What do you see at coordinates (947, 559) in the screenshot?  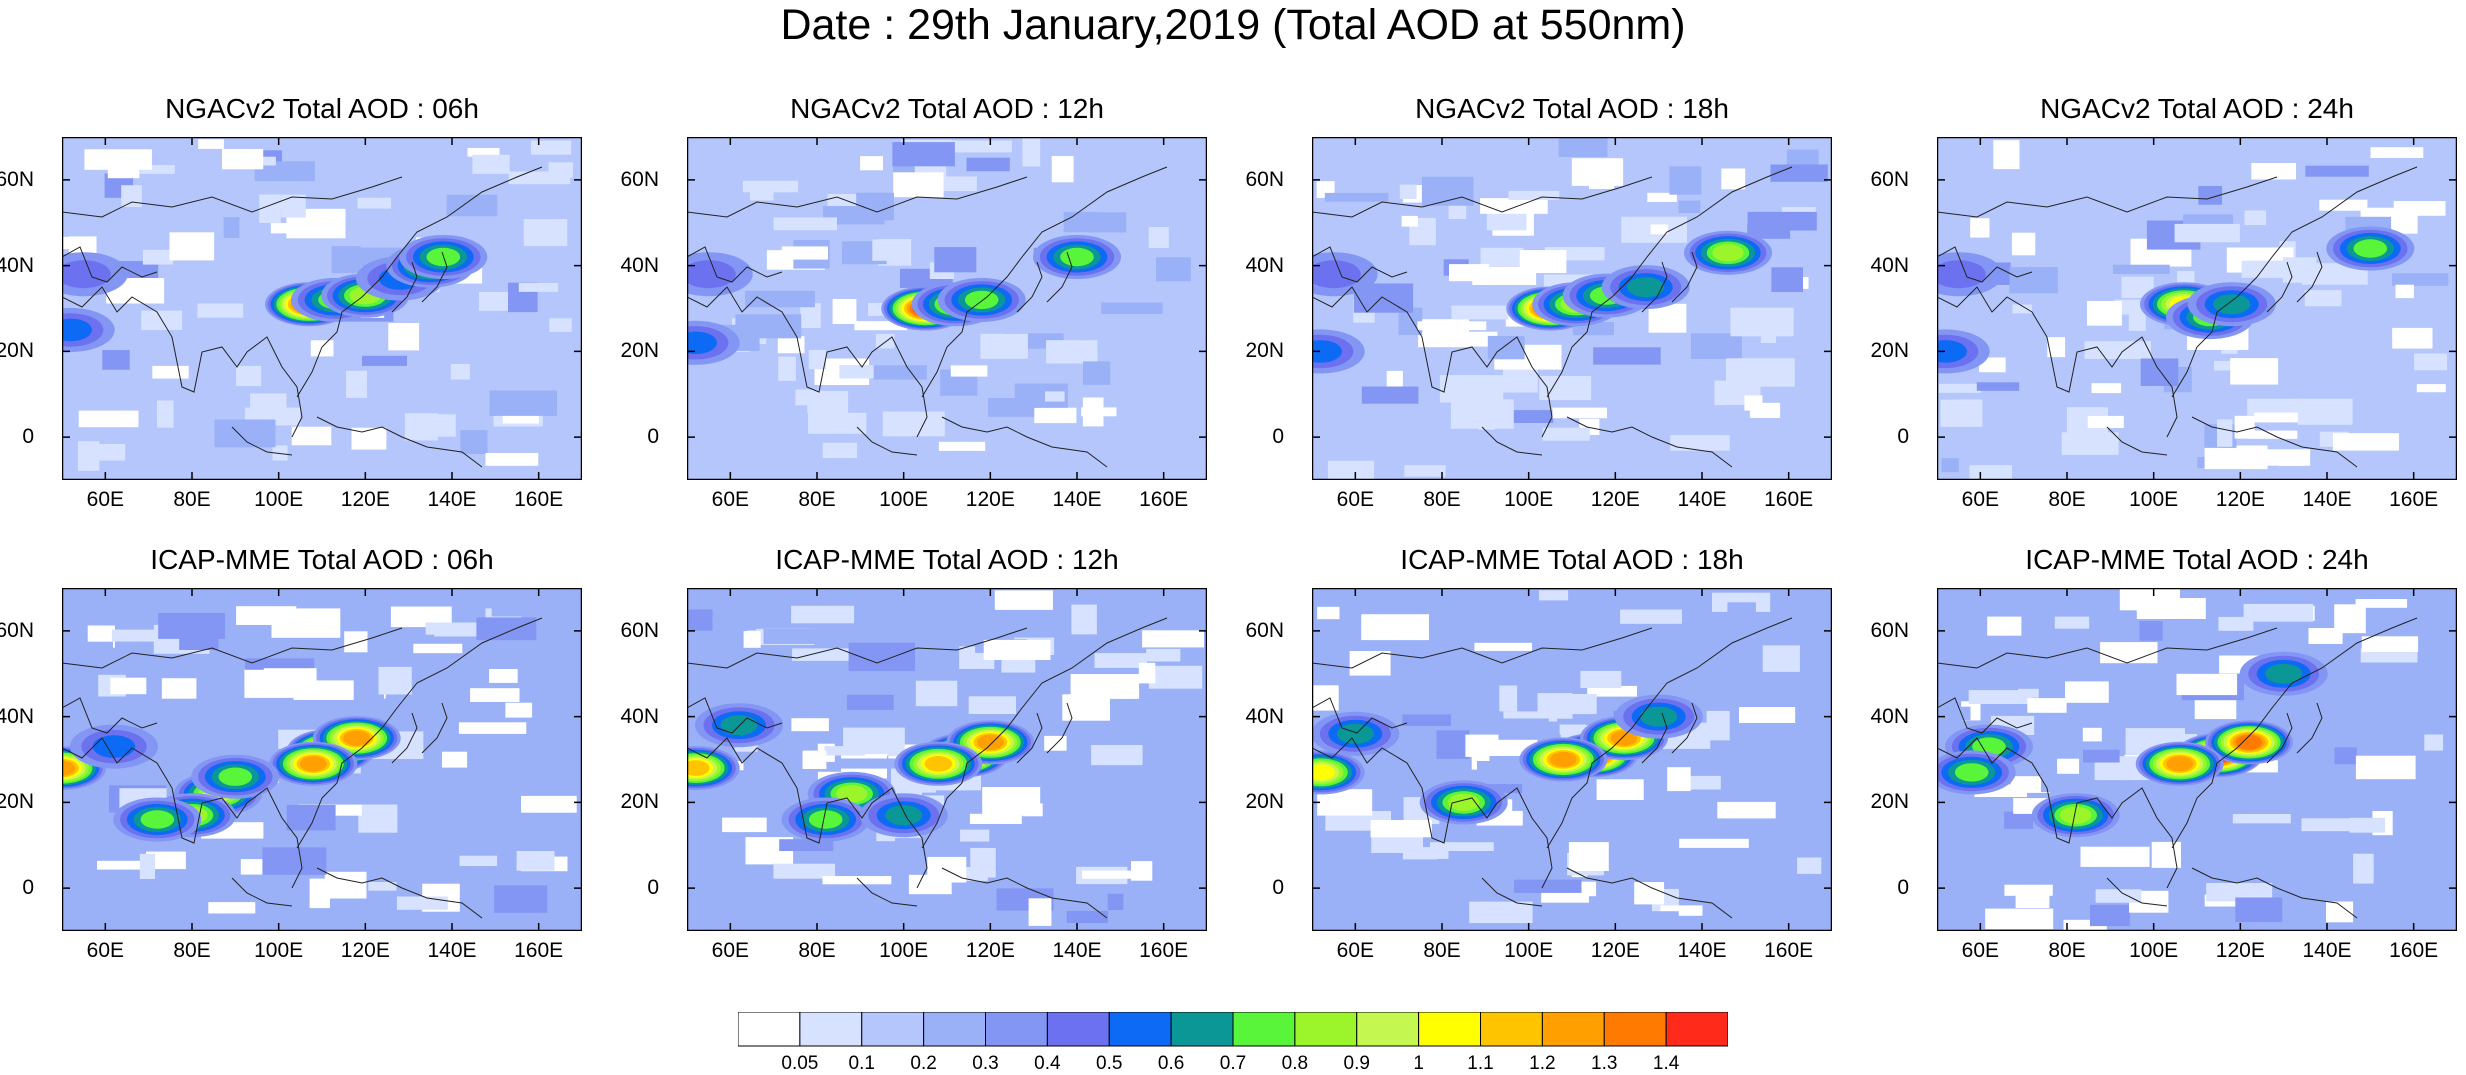 I see `panel-title: ICAP-MME Total AOD : 12h` at bounding box center [947, 559].